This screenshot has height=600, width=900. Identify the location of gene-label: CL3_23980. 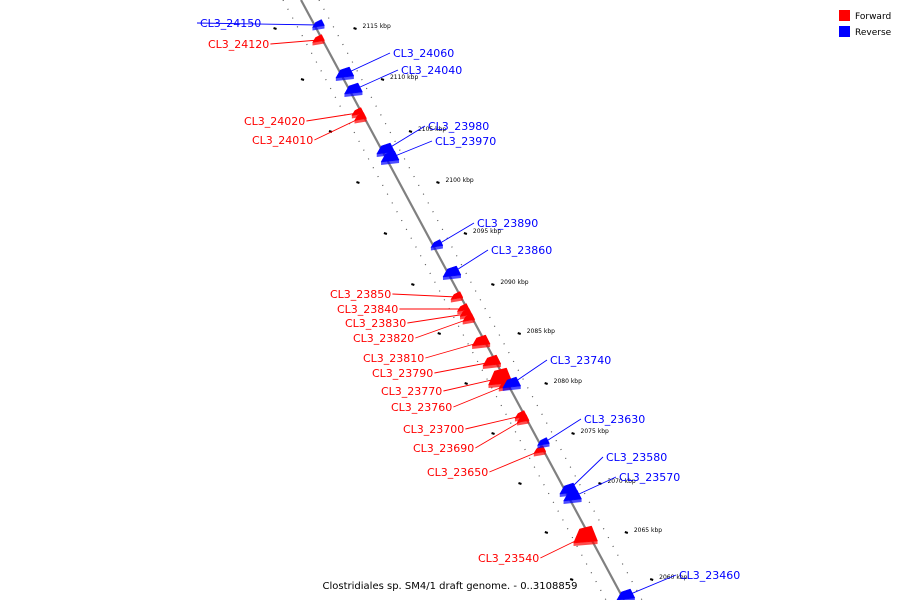
(458, 126).